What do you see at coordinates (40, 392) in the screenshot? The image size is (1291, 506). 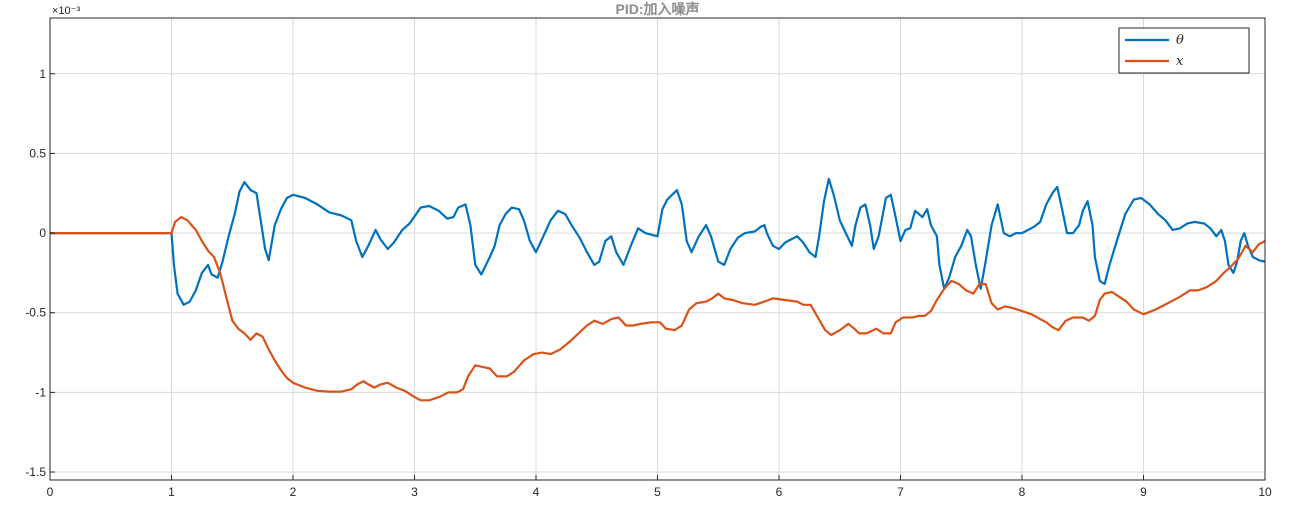 I see `y-tick-label: -1` at bounding box center [40, 392].